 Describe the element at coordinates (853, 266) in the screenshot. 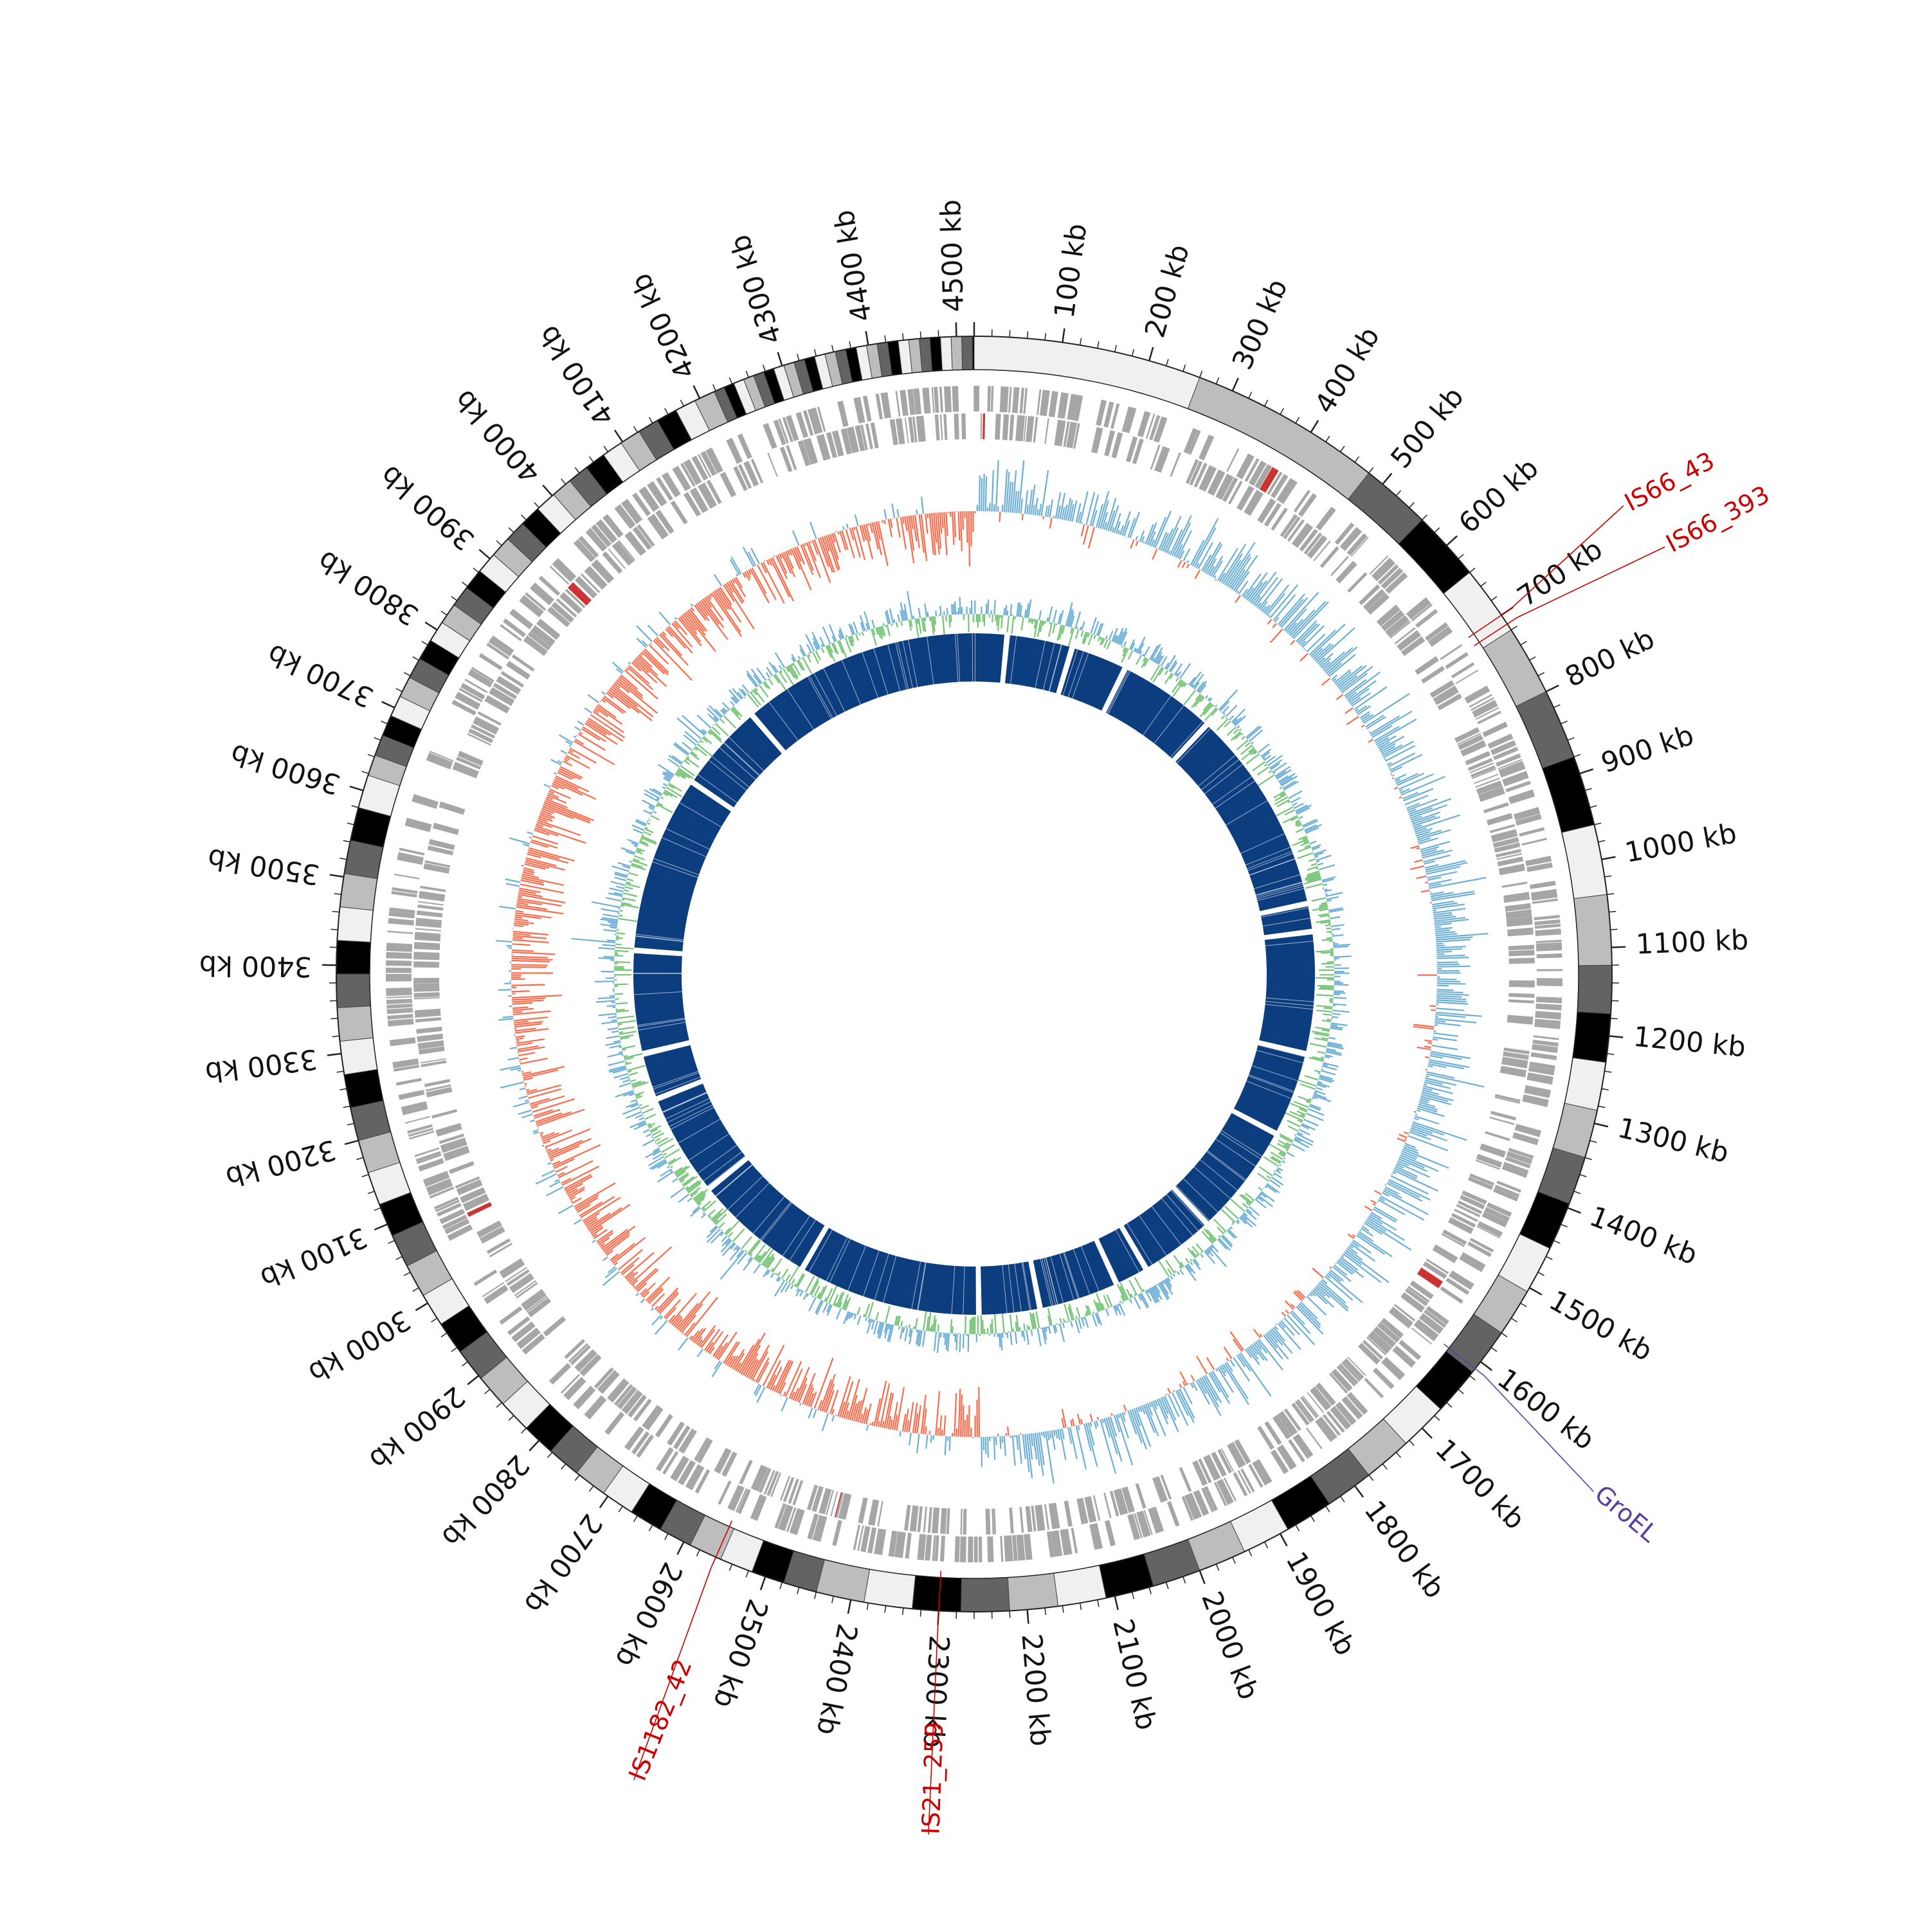

I see `tick-label: 4400 kb` at that location.